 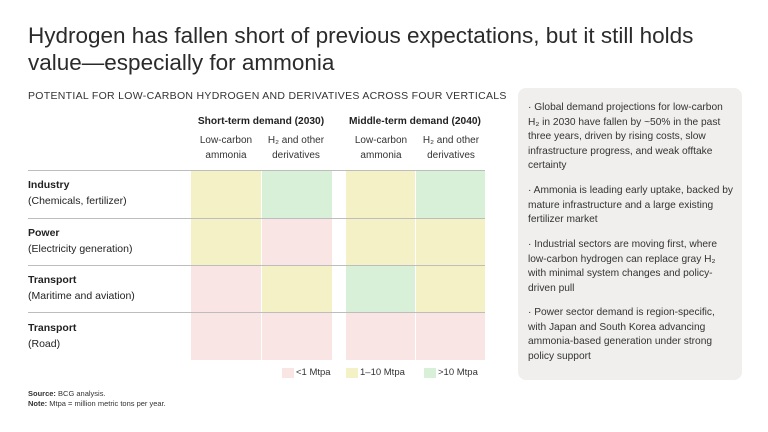 What do you see at coordinates (450, 336) in the screenshot?
I see `cell-road-mid-h2` at bounding box center [450, 336].